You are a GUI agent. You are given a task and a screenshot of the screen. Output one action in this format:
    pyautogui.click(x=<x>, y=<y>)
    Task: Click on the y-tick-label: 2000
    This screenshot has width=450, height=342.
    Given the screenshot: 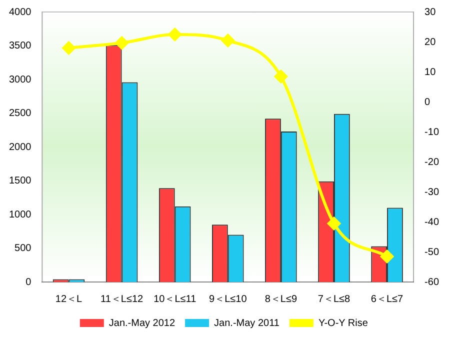 What is the action you would take?
    pyautogui.click(x=20, y=147)
    